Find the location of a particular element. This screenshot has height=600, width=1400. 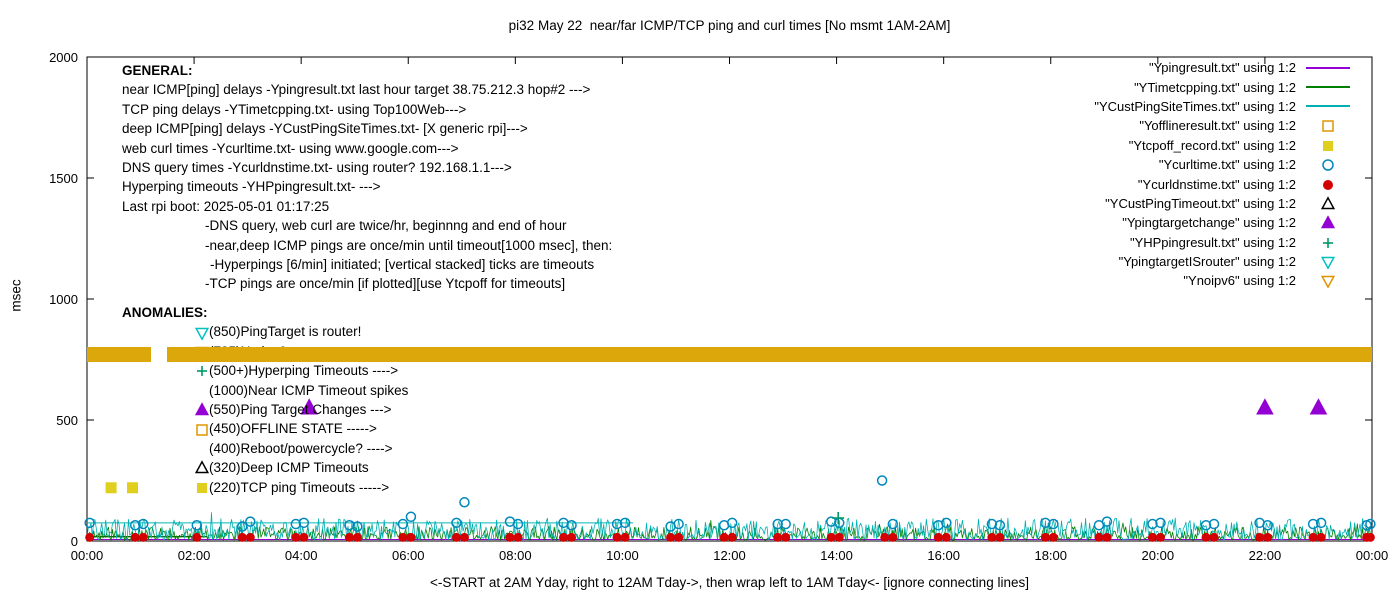

legend-item: "YCustPingTimeout.txt" using 1:2 is located at coordinates (1224, 203).